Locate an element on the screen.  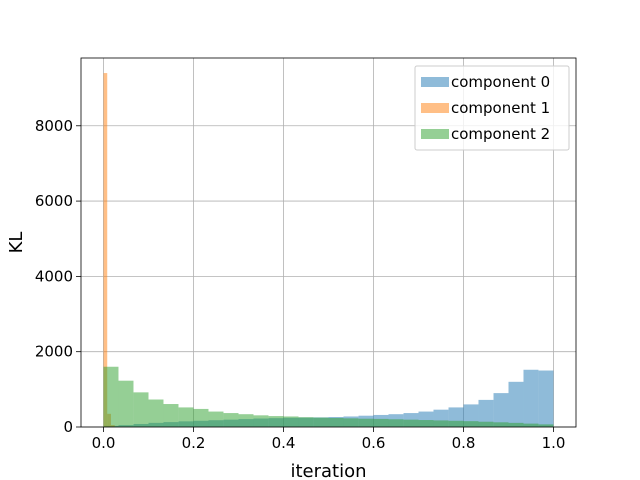
legend-box is located at coordinates (492, 108).